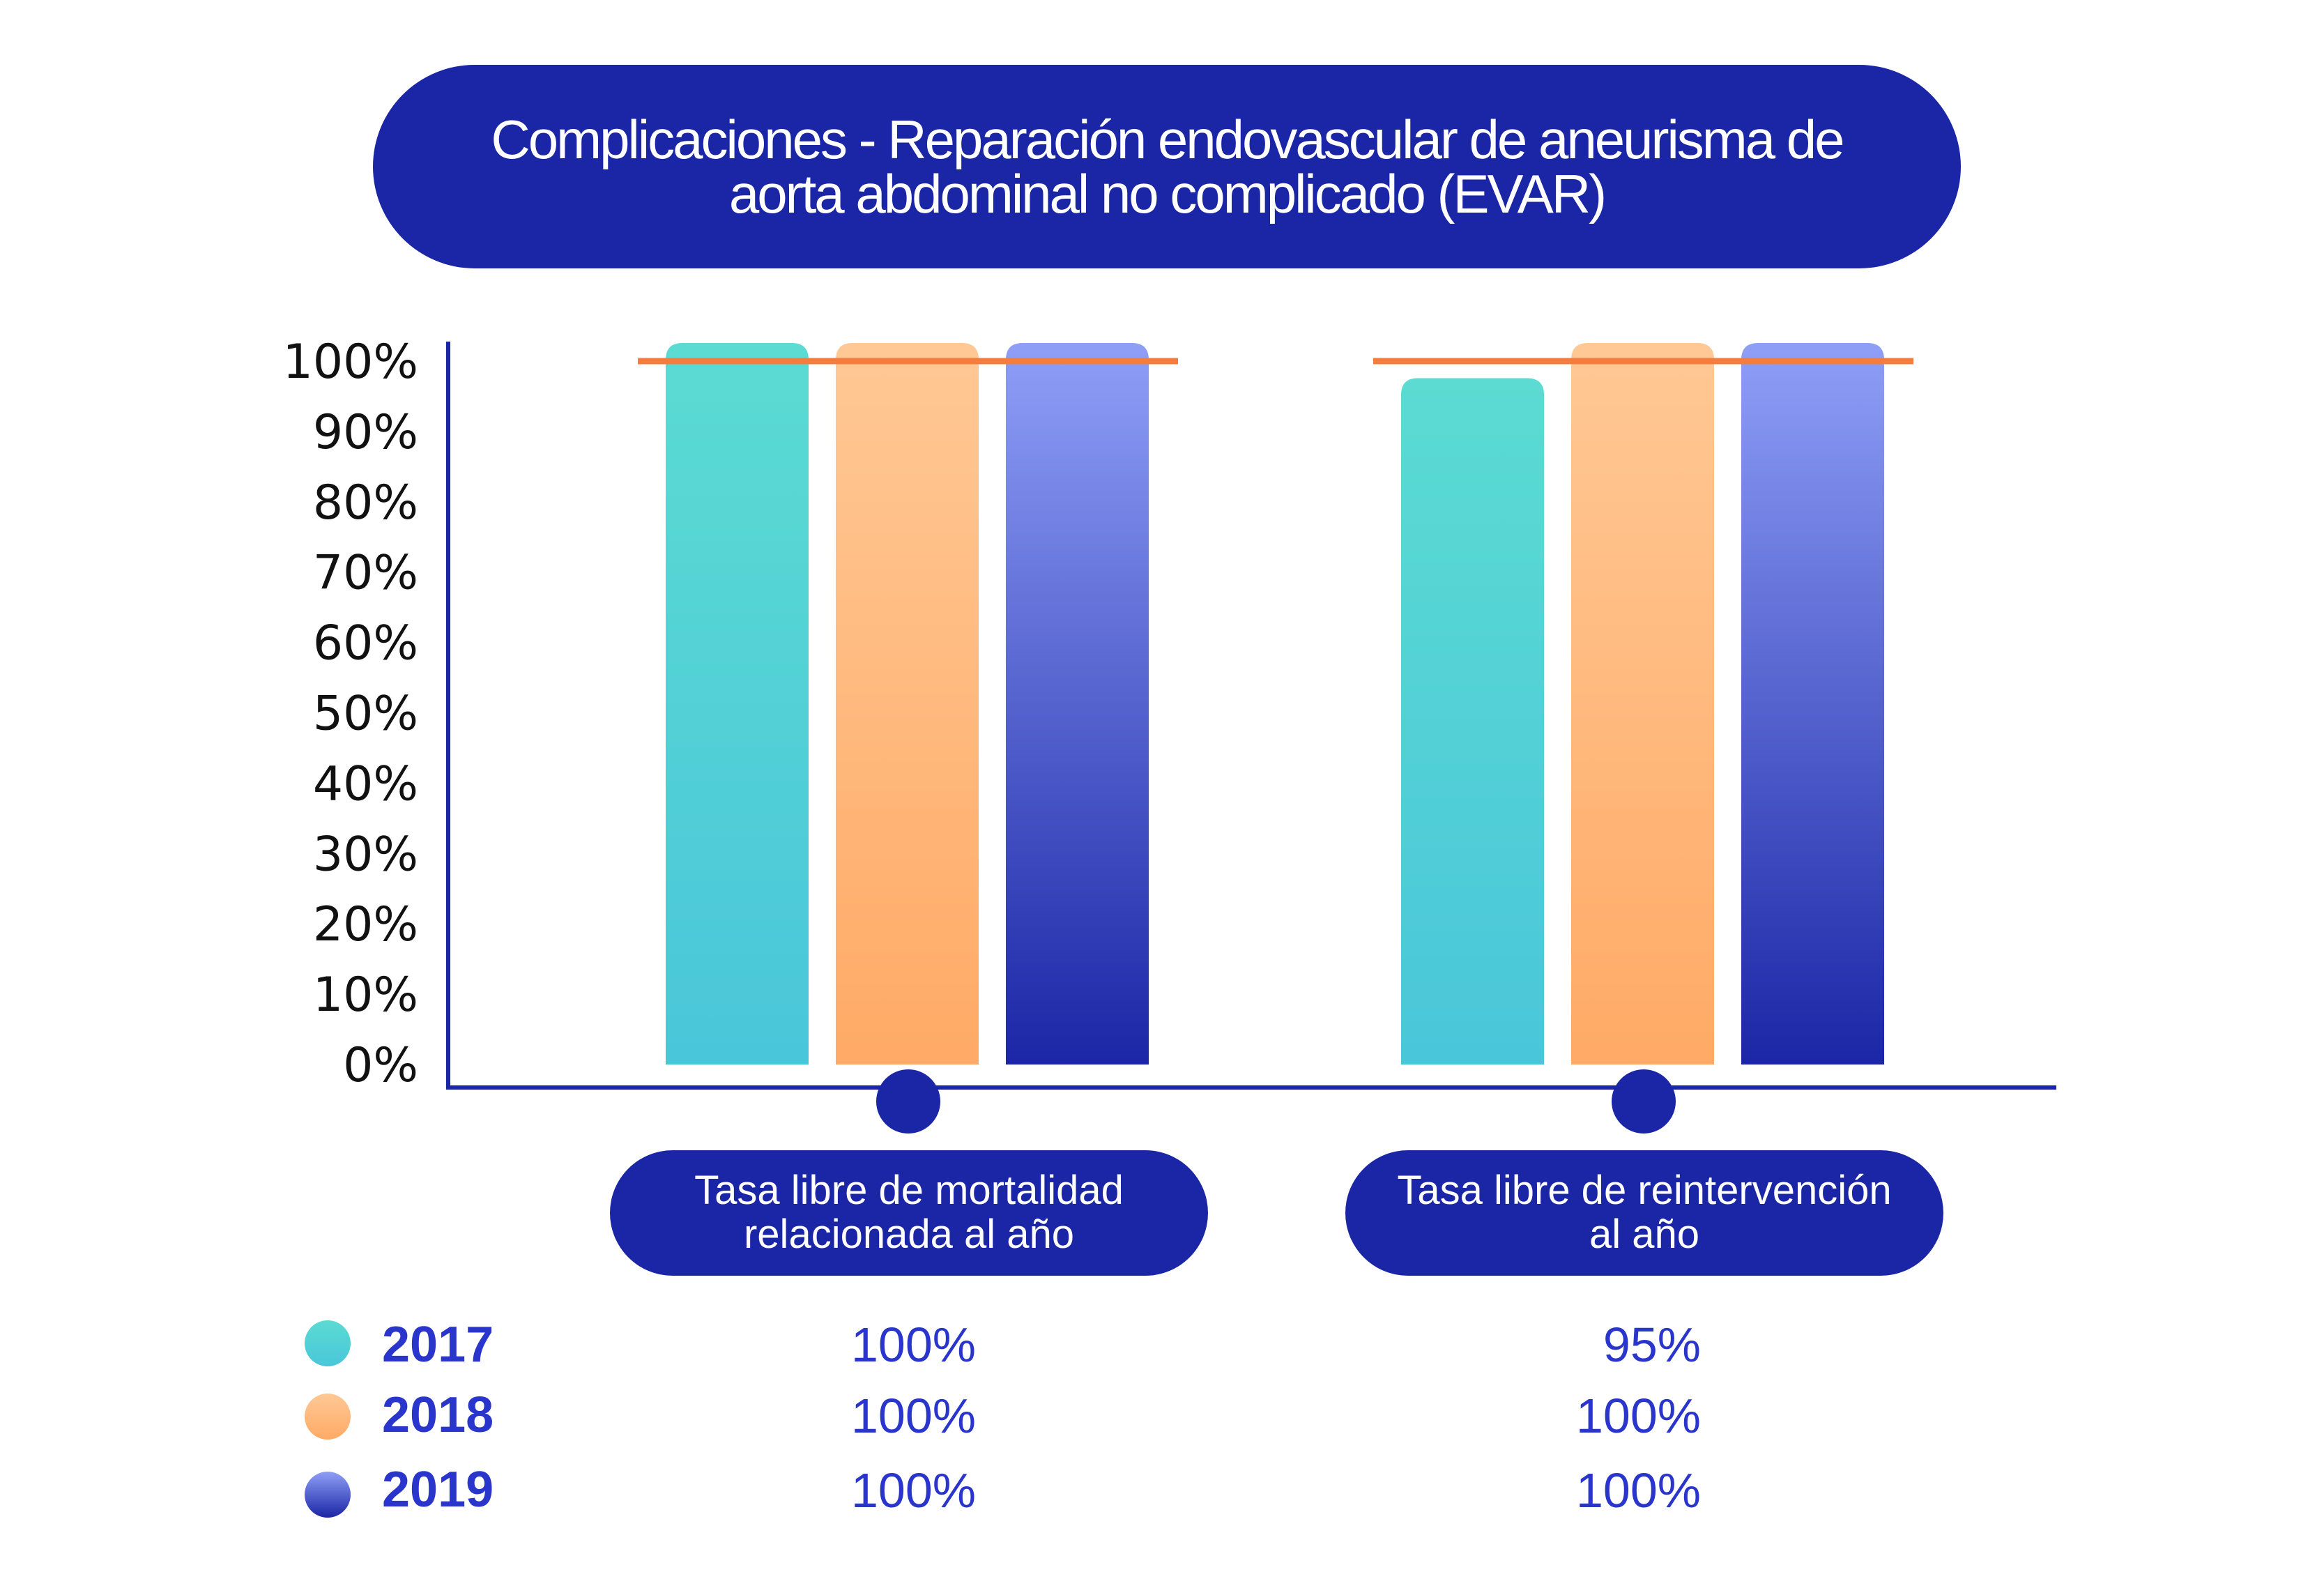 This screenshot has width=2324, height=1572. What do you see at coordinates (366, 715) in the screenshot?
I see `y-tick-label: 50%` at bounding box center [366, 715].